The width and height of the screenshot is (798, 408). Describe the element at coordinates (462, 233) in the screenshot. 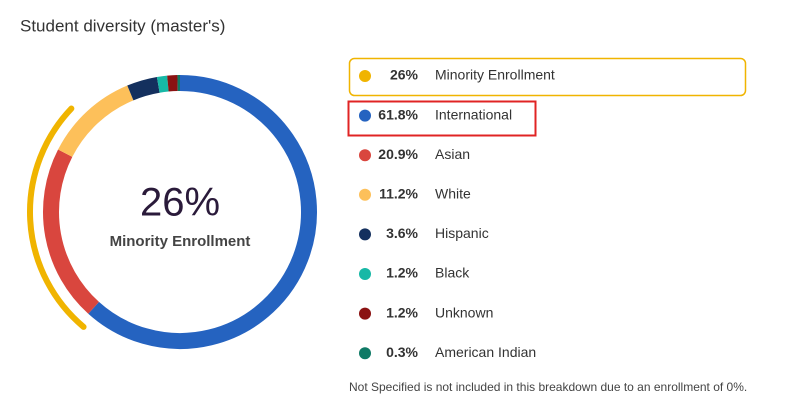

I see `legend-label: Hispanic` at that location.